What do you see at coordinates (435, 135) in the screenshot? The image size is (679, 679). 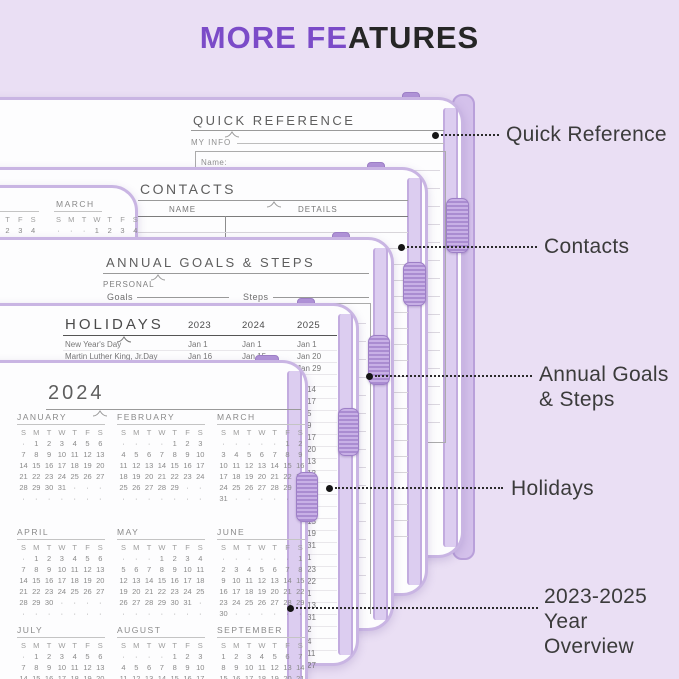 I see `callout-dot-quick-reference` at bounding box center [435, 135].